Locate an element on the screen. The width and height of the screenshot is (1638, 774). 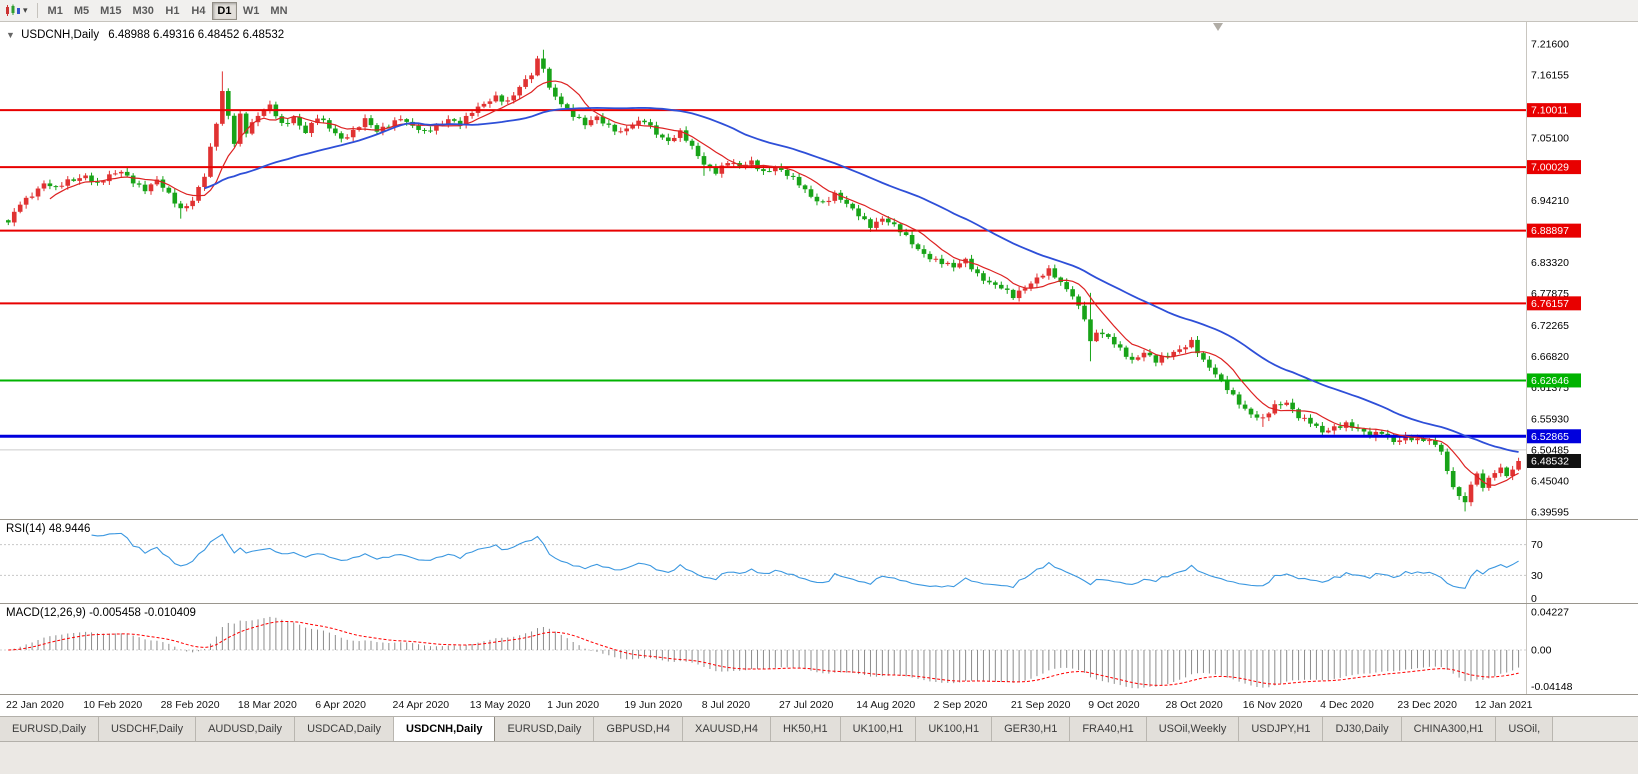
date-label: 16 Nov 2020 is located at coordinates (1272, 705).